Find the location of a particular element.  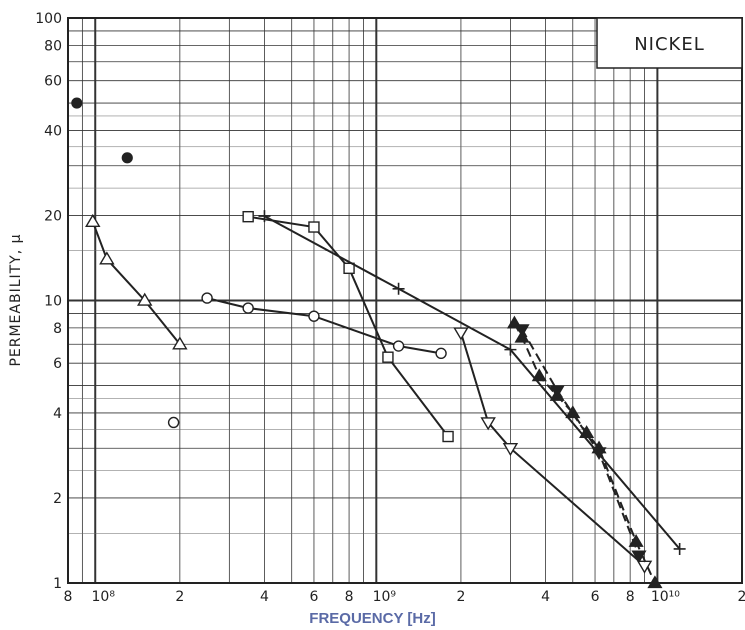

title-box-frame is located at coordinates (669, 43).